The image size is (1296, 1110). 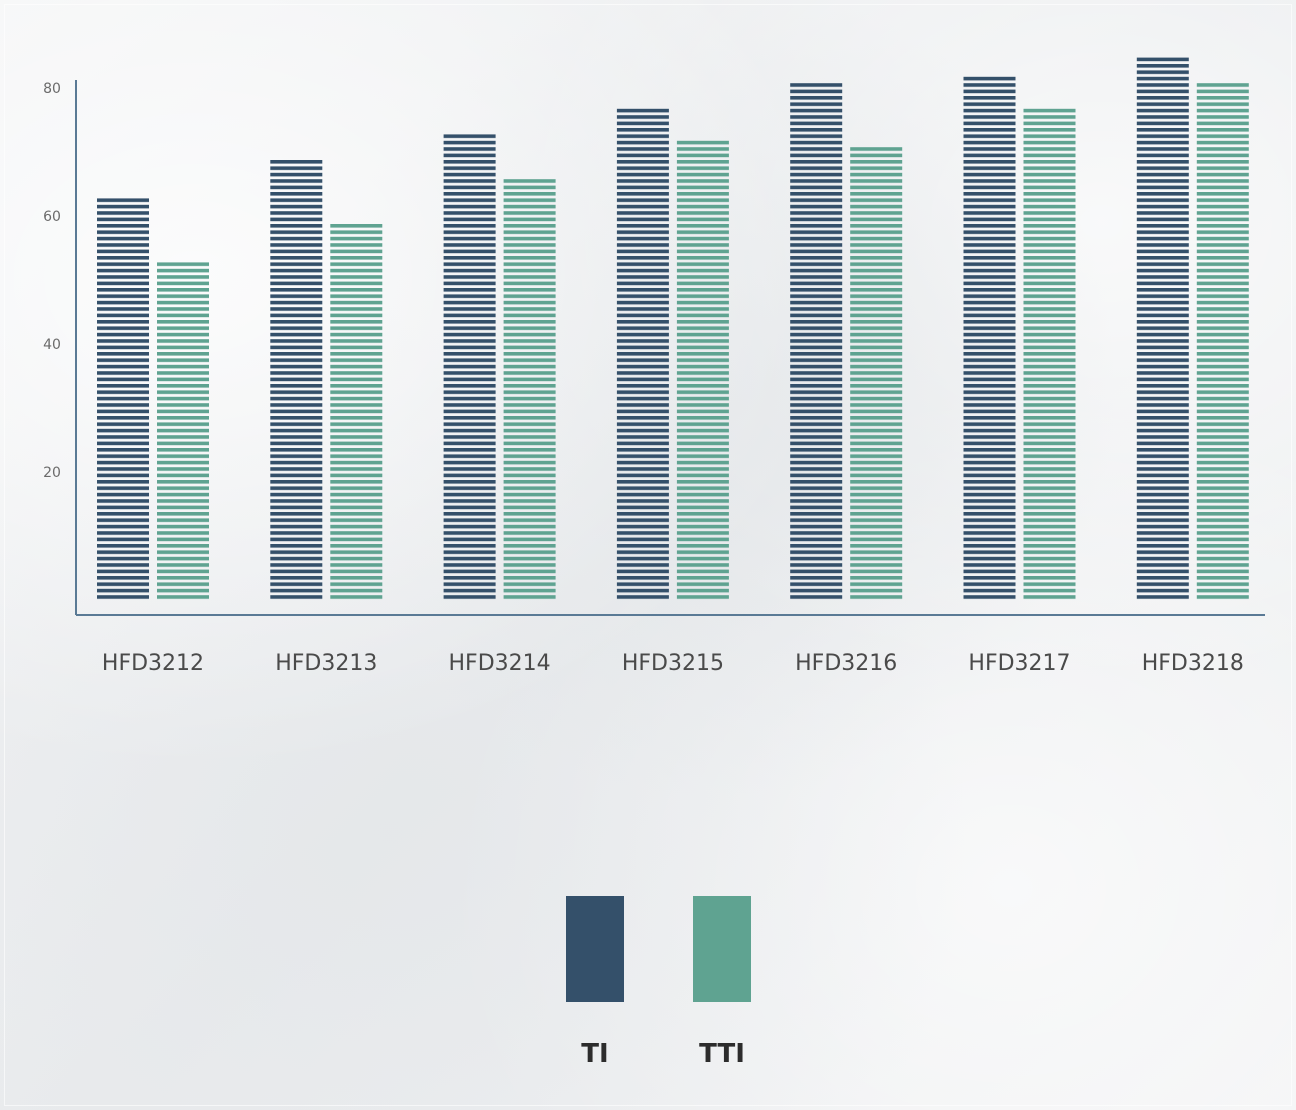 I want to click on legend-label-tti: TTI, so click(x=722, y=1054).